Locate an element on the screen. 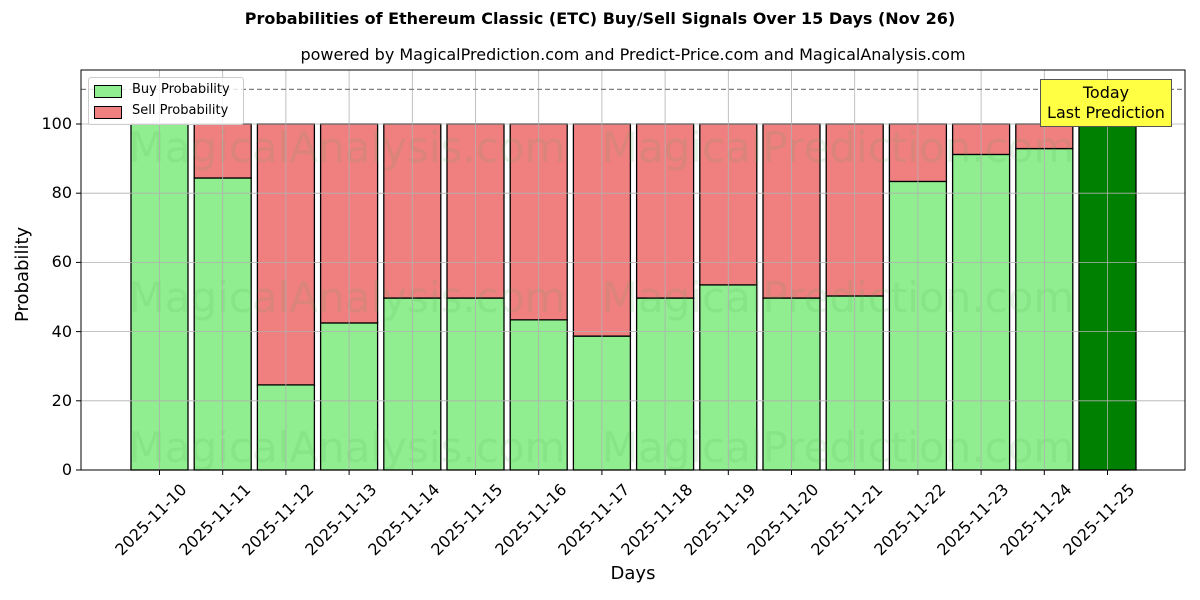  legend-swatch-buy is located at coordinates (108, 91).